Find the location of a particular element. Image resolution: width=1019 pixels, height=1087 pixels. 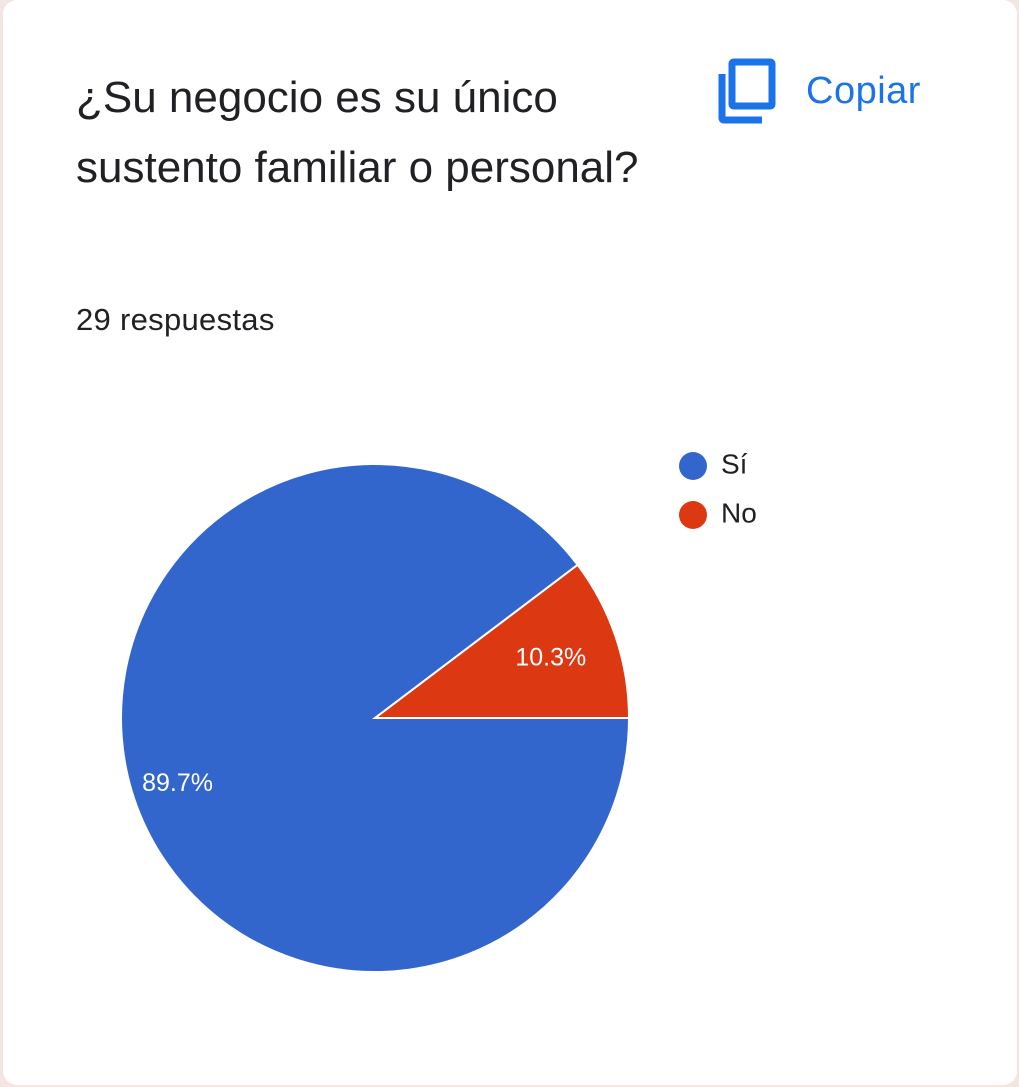

slice-data-label: 89.7% is located at coordinates (177, 783).